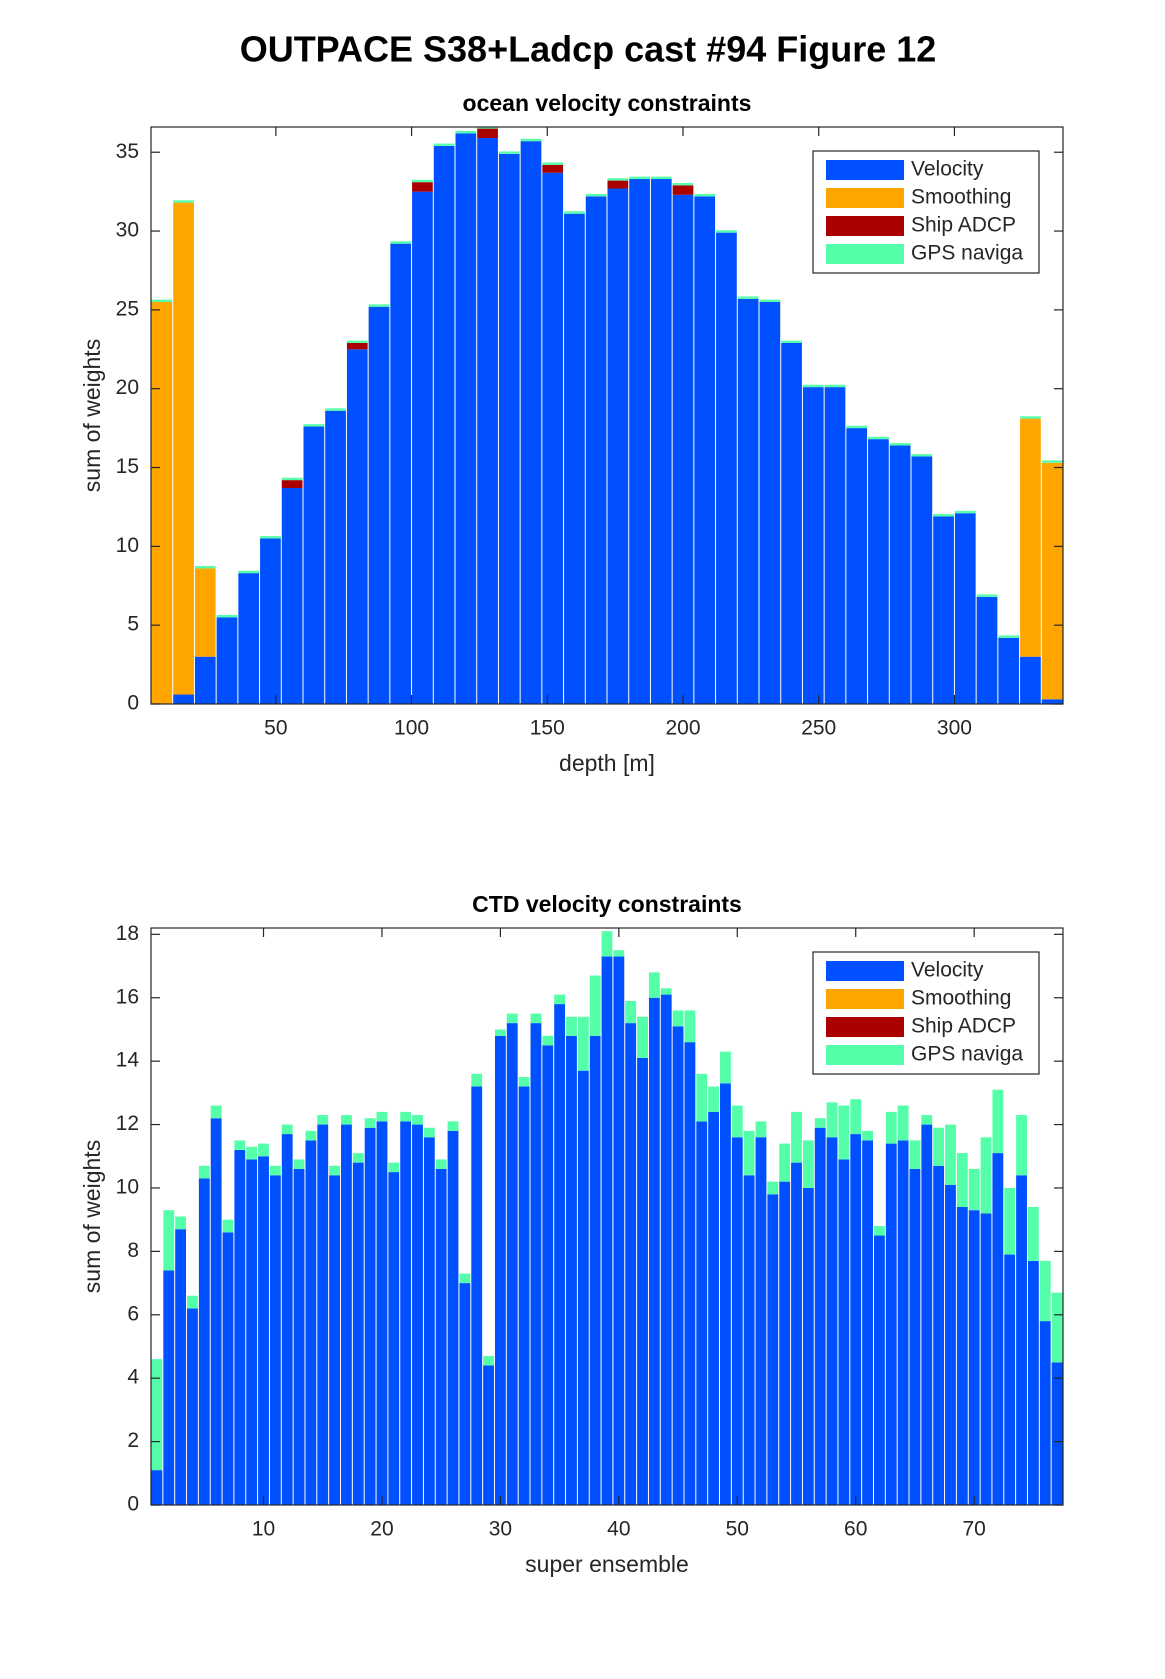  I want to click on y-tick-label: 18, so click(127, 933).